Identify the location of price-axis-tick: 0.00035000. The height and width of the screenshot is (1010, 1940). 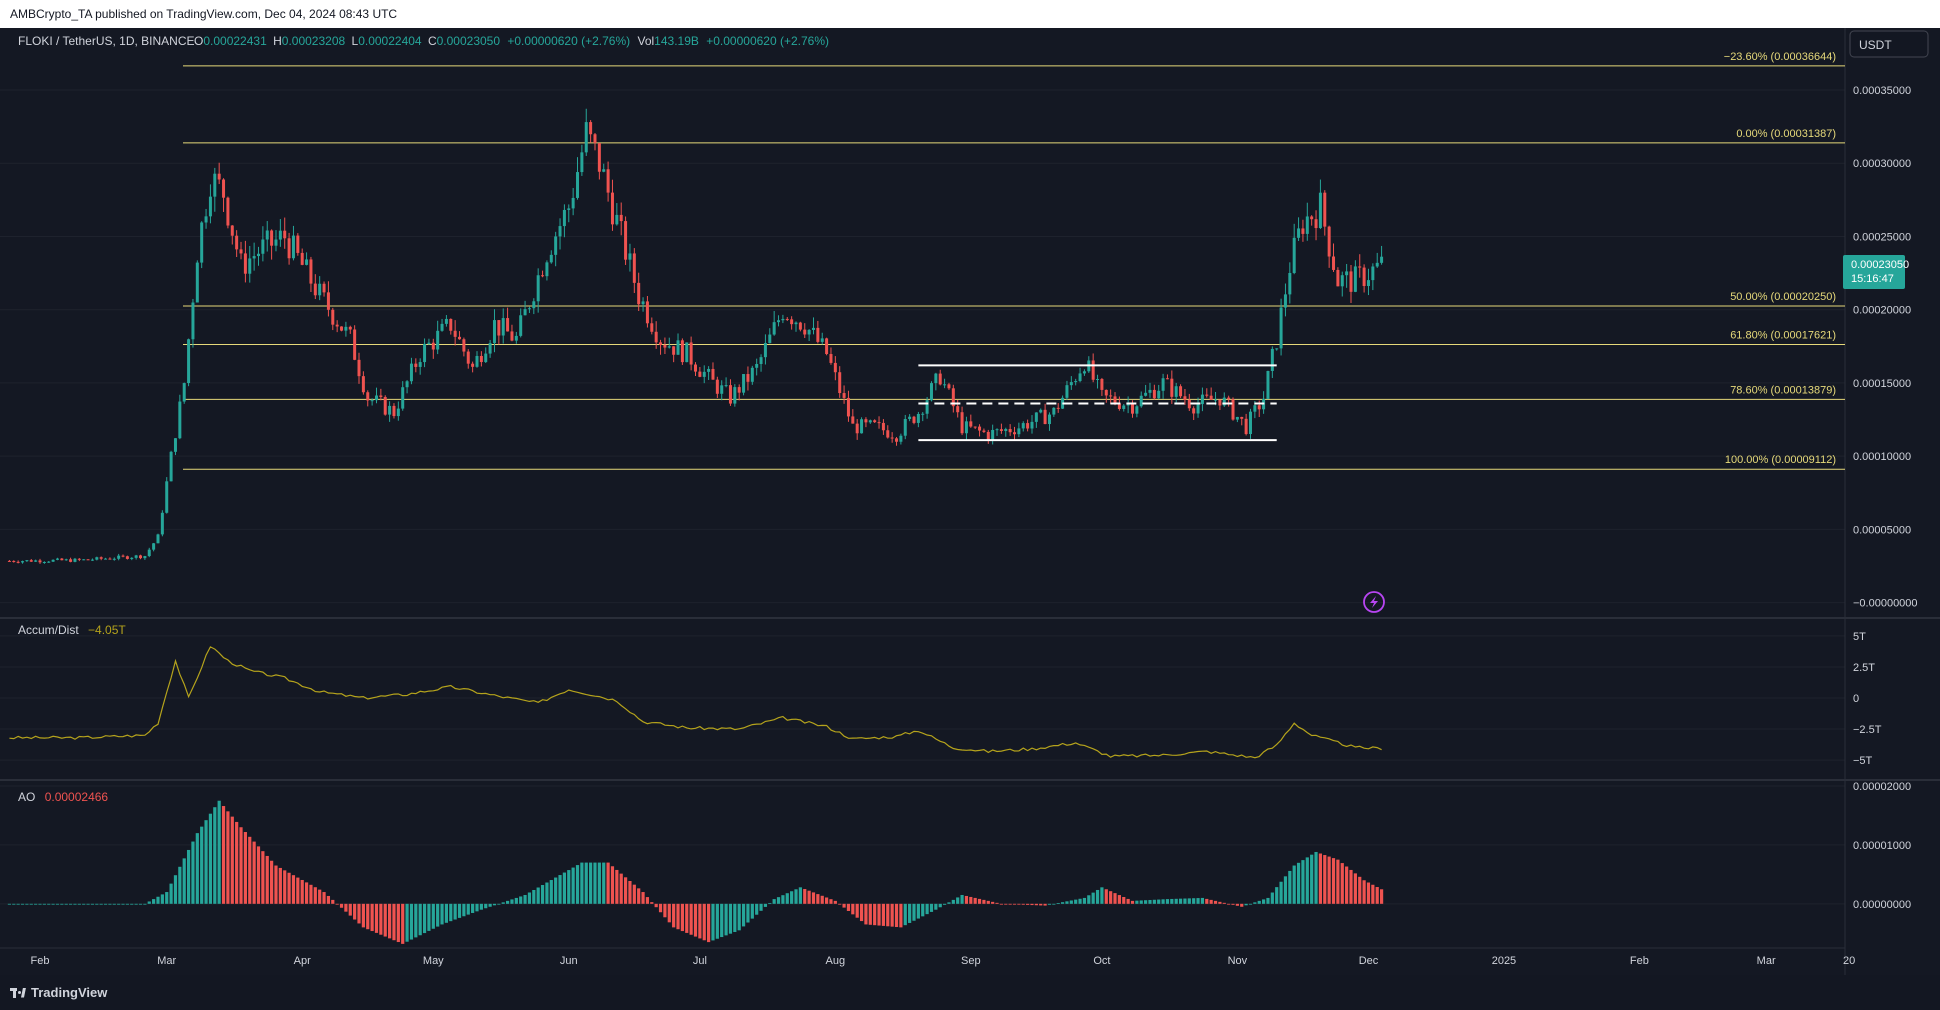
(1882, 91).